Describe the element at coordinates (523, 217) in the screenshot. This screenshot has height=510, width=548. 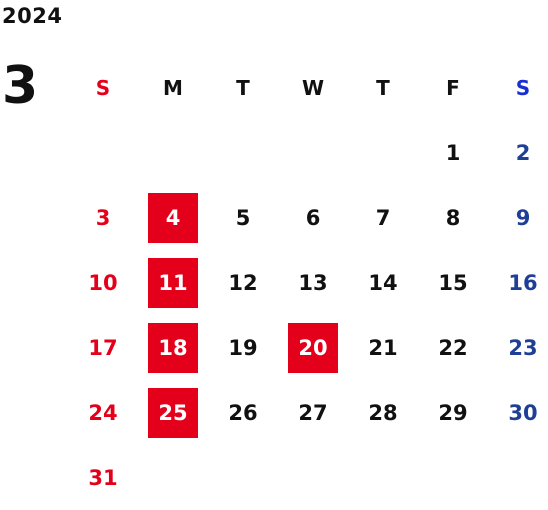
I see `day-number: 9` at that location.